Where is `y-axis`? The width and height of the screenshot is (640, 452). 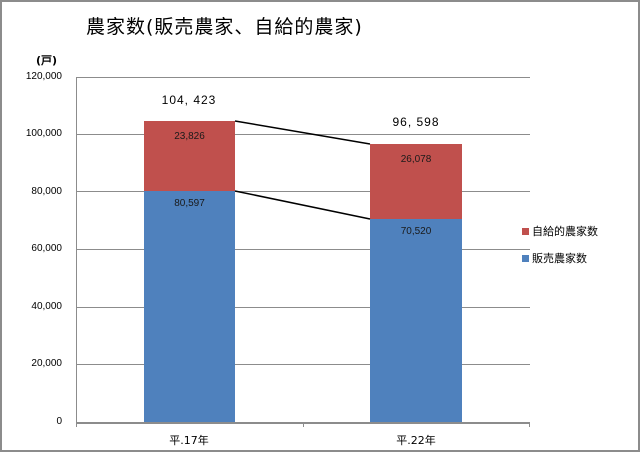 y-axis is located at coordinates (76, 250).